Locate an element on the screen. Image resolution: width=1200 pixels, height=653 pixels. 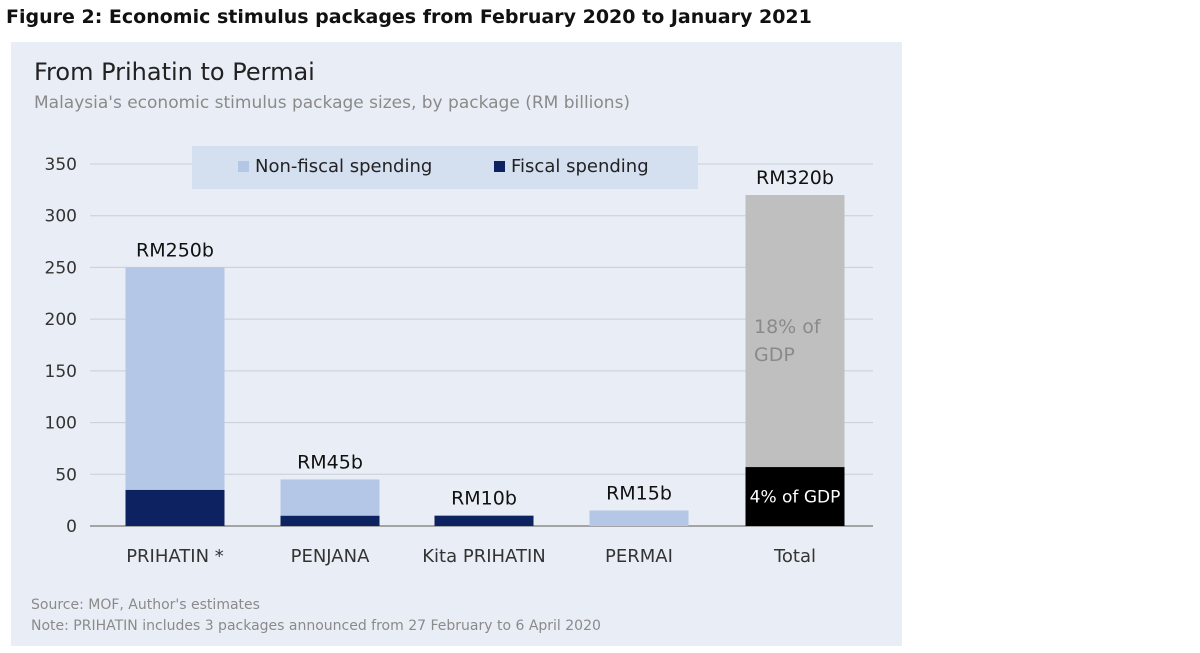
y-tick-label-200: 200 is located at coordinates (61, 320).